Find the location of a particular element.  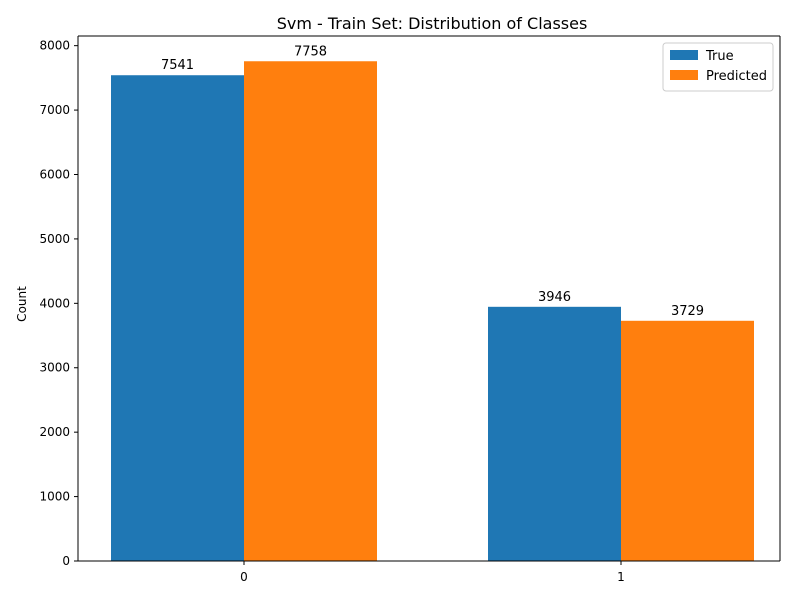

legend: True Predicted is located at coordinates (718, 67).